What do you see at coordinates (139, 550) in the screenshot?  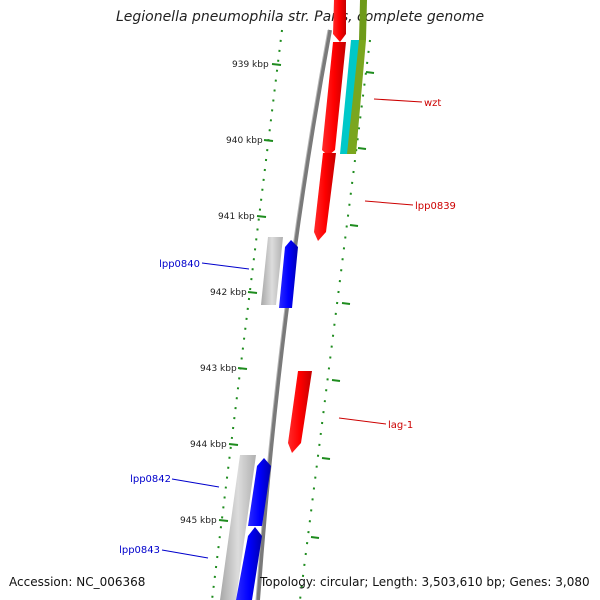 I see `label-lpp0843: lpp0843` at bounding box center [139, 550].